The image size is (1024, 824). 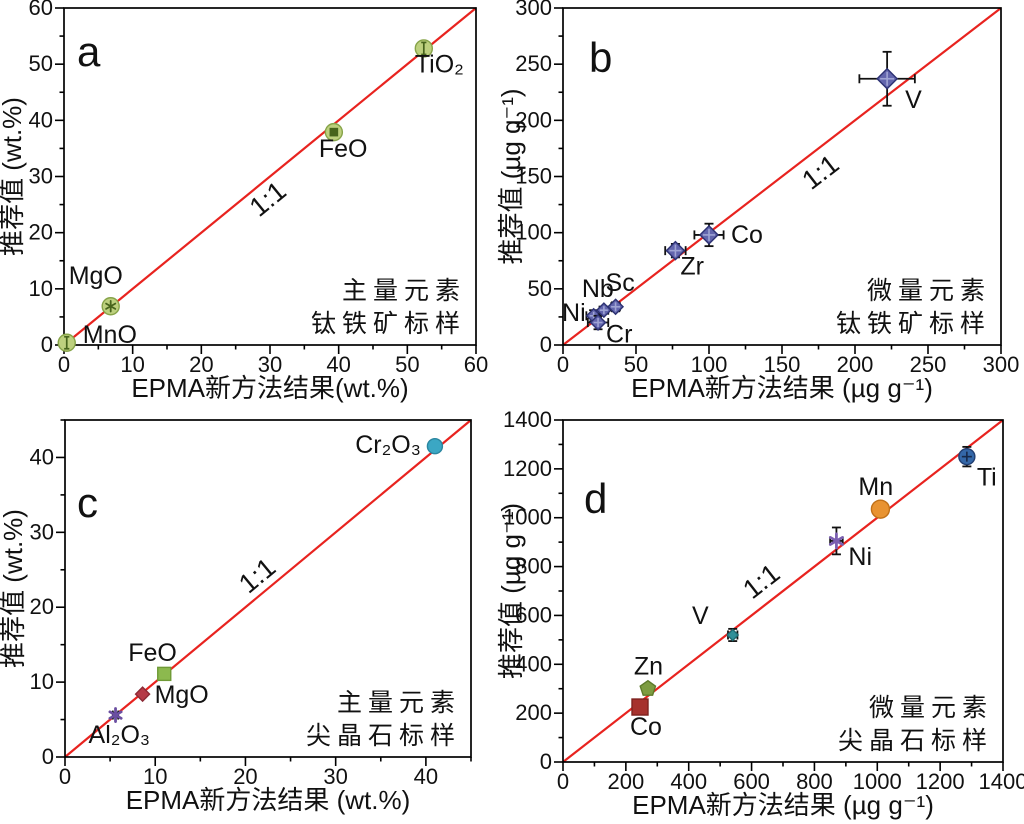 I want to click on x-tick-label: 1200, so click(x=940, y=781).